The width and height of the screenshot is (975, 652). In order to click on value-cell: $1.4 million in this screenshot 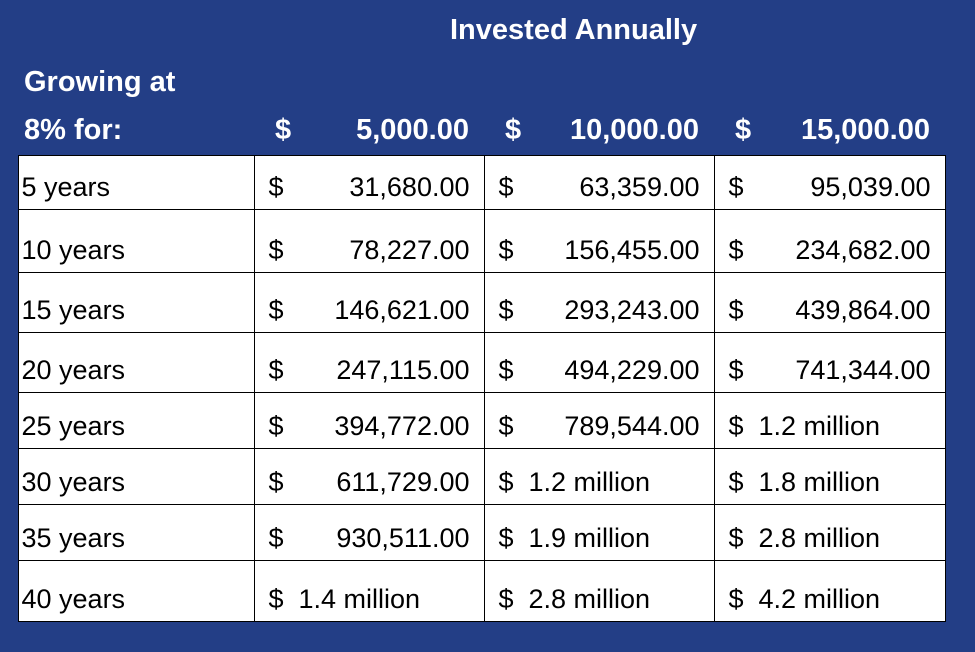, I will do `click(369, 591)`.